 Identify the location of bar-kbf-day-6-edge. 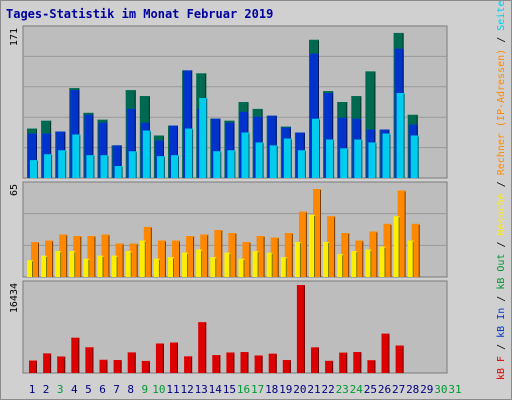
(107, 366).